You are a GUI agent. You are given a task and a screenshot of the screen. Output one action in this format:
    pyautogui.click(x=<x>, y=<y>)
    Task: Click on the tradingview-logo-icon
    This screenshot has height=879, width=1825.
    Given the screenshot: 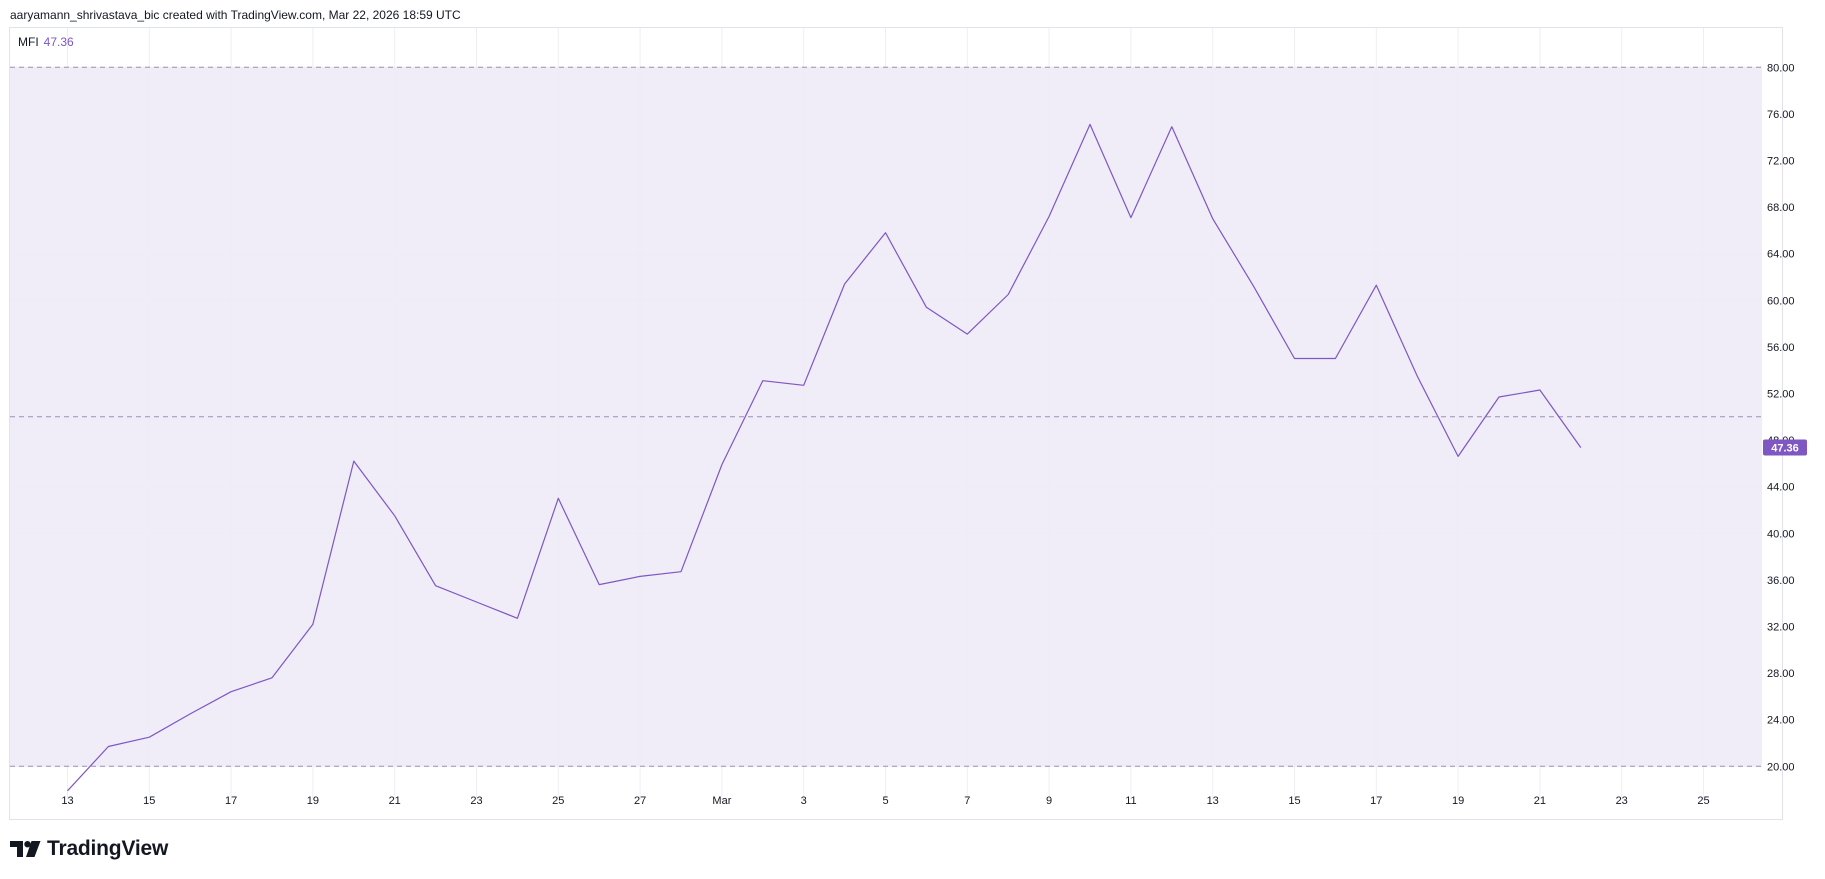 What is the action you would take?
    pyautogui.click(x=25, y=849)
    